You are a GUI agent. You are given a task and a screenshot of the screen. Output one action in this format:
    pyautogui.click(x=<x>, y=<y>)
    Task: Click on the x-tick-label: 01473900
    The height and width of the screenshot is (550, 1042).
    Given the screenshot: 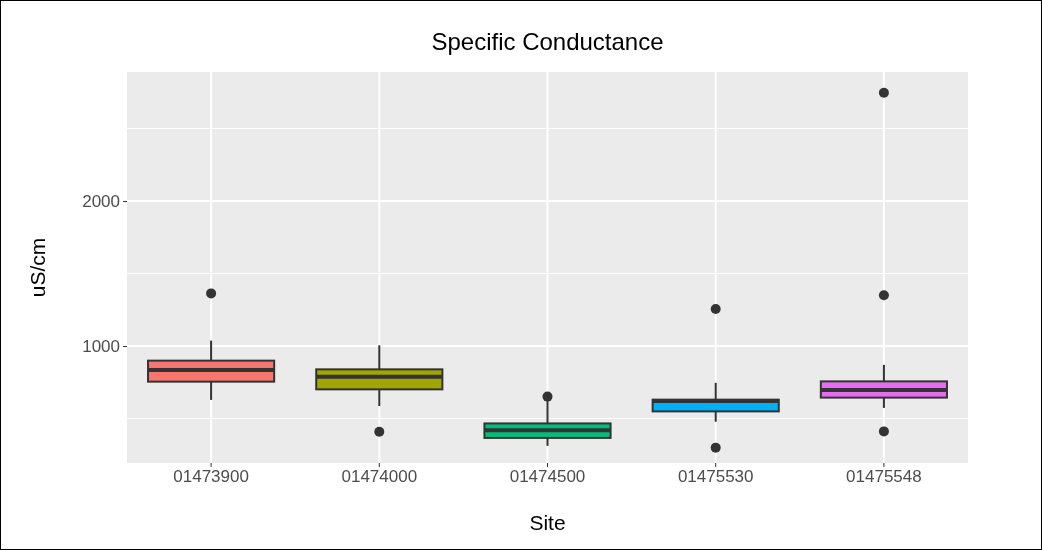 What is the action you would take?
    pyautogui.click(x=211, y=477)
    